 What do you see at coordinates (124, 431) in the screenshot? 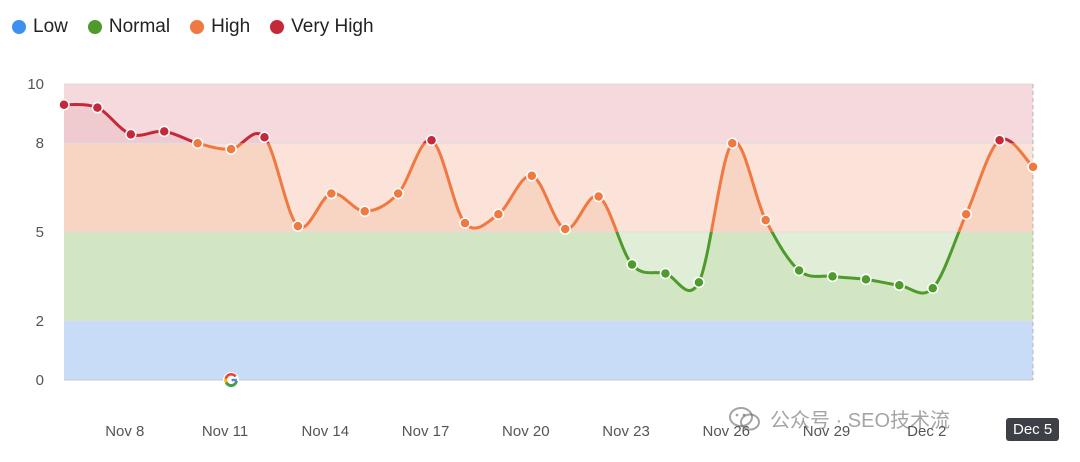
I see `x-tick-label: Nov 8` at bounding box center [124, 431].